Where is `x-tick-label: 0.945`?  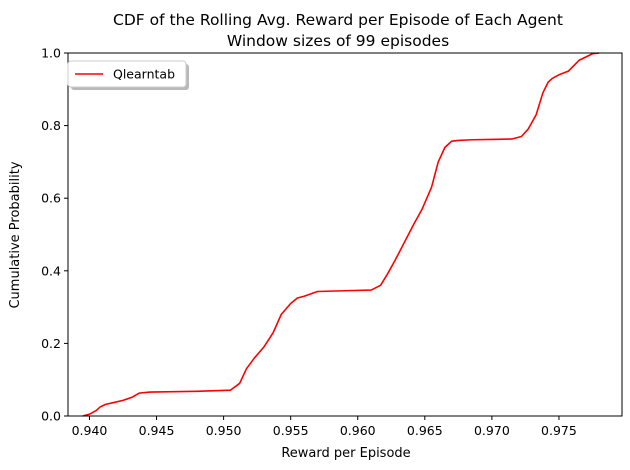
x-tick-label: 0.945 is located at coordinates (157, 430).